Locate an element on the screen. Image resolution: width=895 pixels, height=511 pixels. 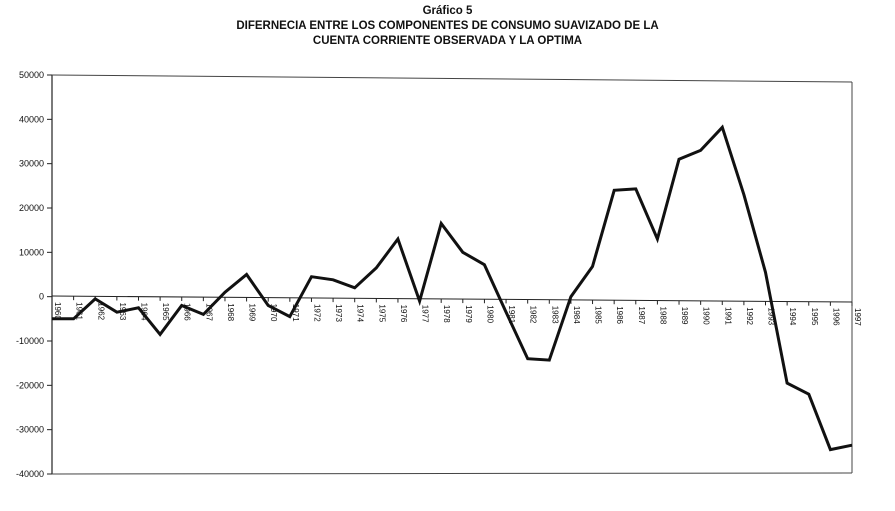
y-tick-label: -20000 is located at coordinates (30, 385).